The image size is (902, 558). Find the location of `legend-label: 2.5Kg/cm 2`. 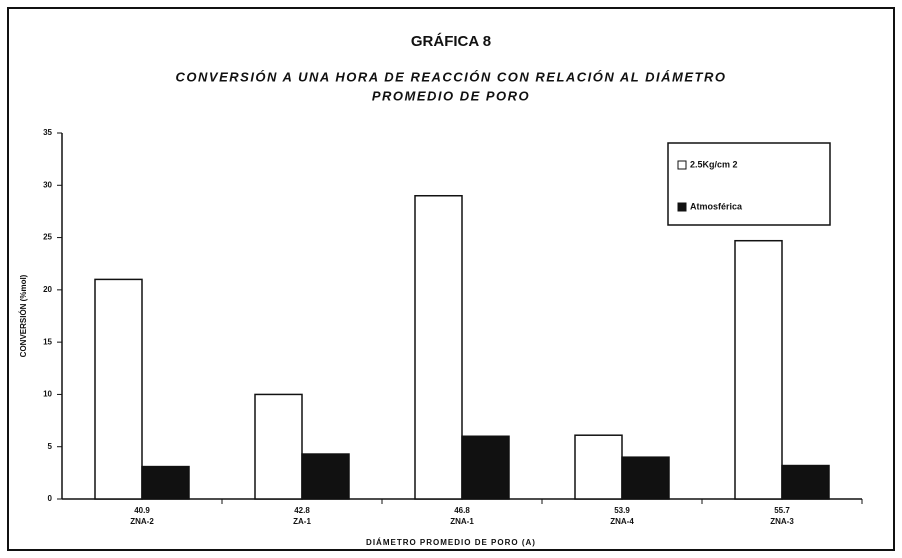

legend-label: 2.5Kg/cm 2 is located at coordinates (714, 164).